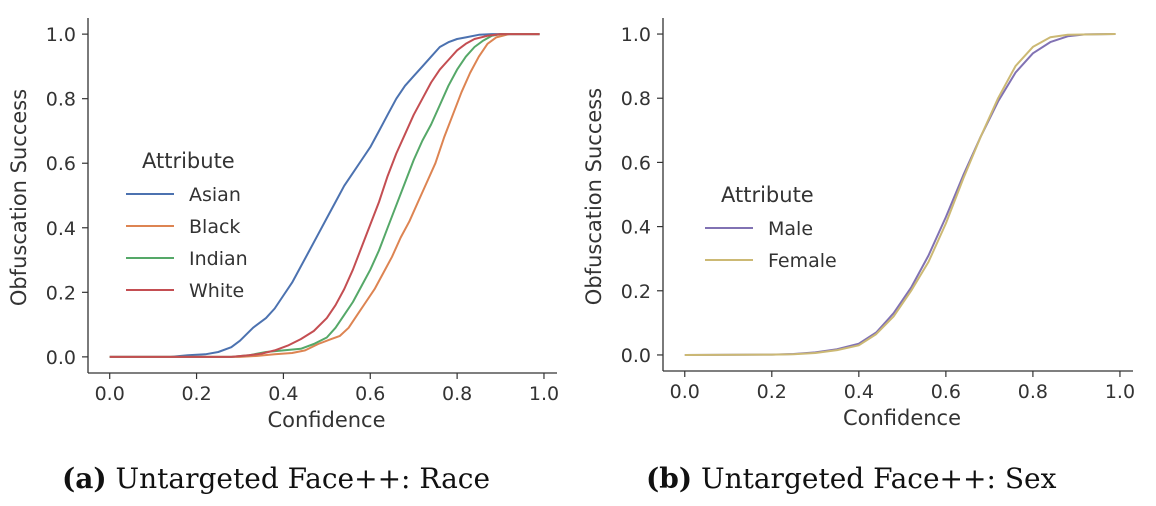 This screenshot has width=1156, height=506. What do you see at coordinates (790, 229) in the screenshot?
I see `legend-label-male: Male` at bounding box center [790, 229].